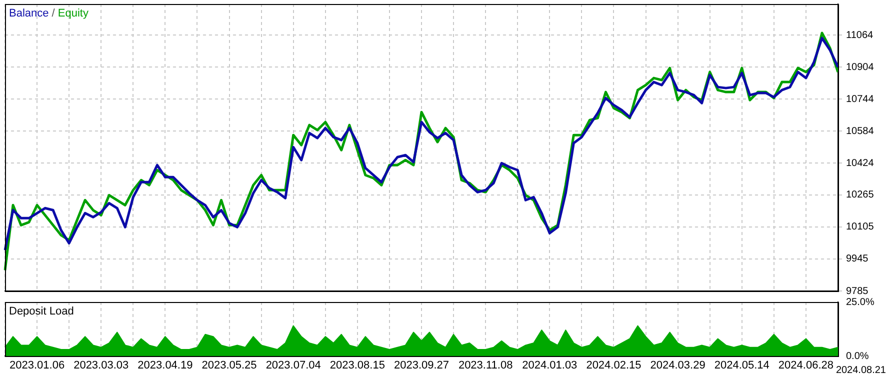  What do you see at coordinates (806, 366) in the screenshot?
I see `x-tick-label: 2024.06.28` at bounding box center [806, 366].